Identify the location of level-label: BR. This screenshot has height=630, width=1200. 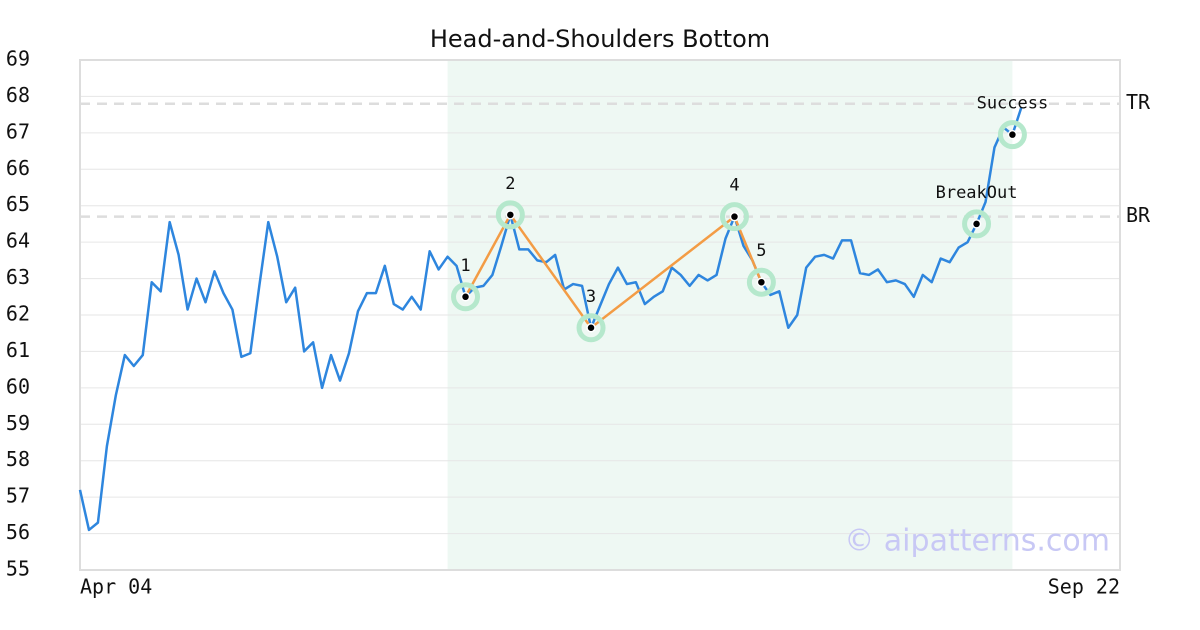
(1138, 215).